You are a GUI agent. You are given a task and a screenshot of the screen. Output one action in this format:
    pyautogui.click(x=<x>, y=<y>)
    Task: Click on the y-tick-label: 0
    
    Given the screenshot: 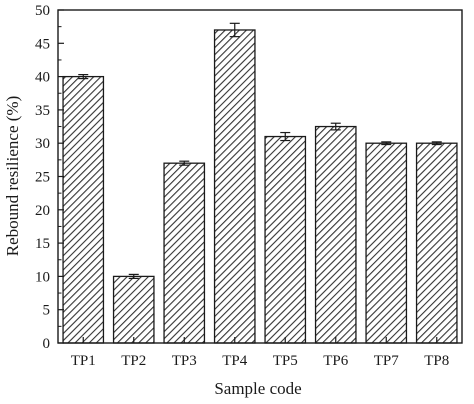 What is the action you would take?
    pyautogui.click(x=47, y=344)
    